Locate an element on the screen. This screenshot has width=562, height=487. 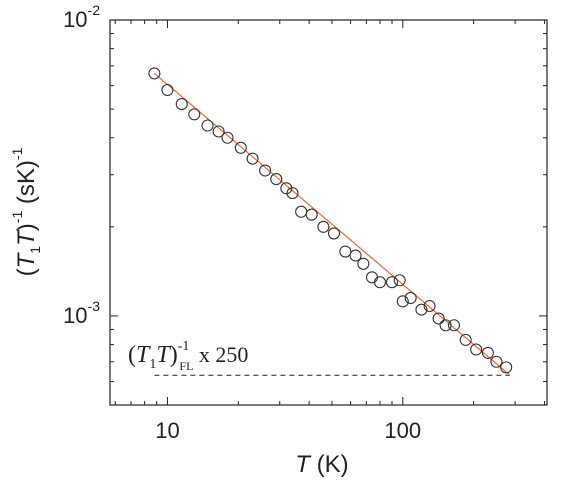
y-tick-label-exponent: -2 is located at coordinates (94, 10).